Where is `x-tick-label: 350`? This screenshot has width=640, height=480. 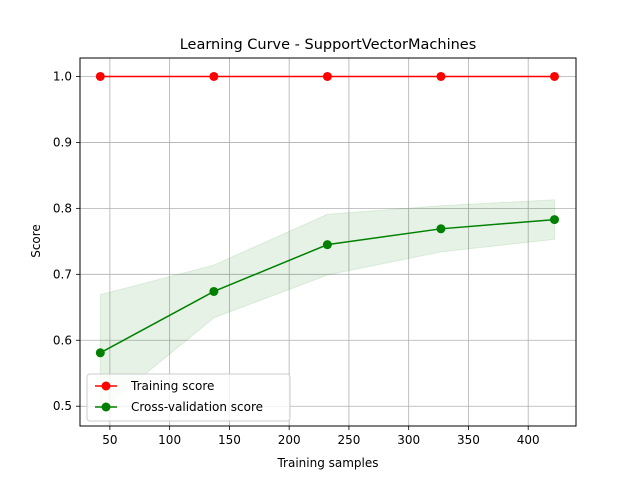 x-tick-label: 350 is located at coordinates (468, 440).